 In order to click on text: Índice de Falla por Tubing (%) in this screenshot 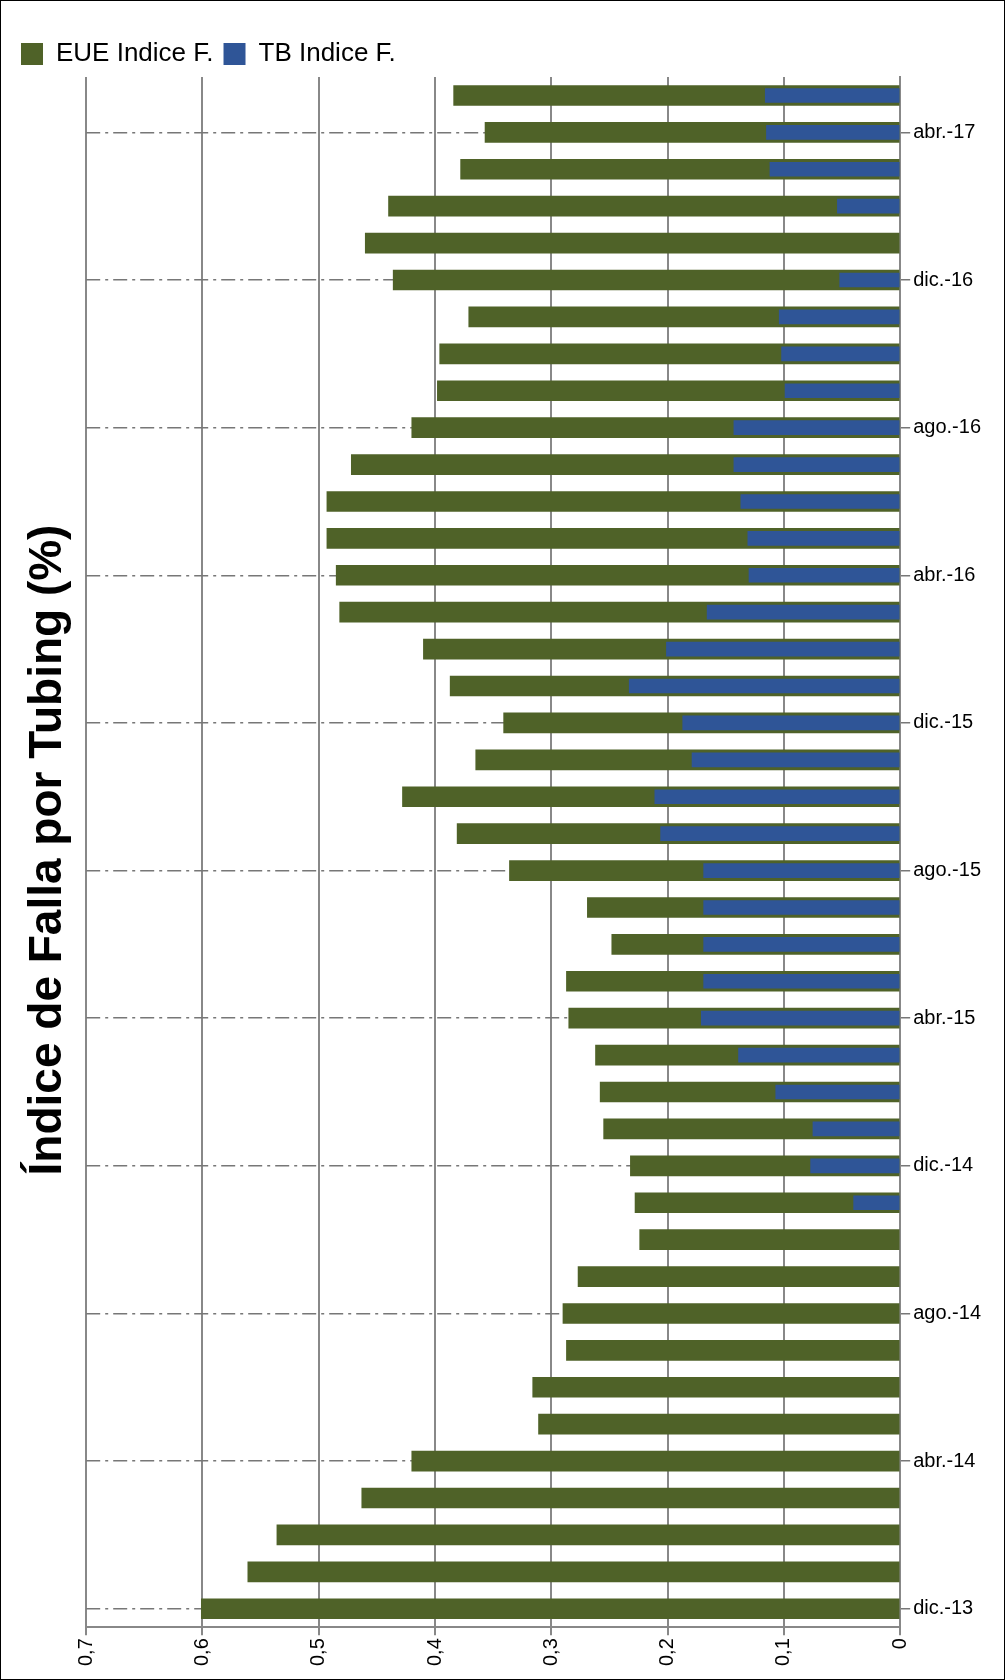, I will do `click(45, 850)`.